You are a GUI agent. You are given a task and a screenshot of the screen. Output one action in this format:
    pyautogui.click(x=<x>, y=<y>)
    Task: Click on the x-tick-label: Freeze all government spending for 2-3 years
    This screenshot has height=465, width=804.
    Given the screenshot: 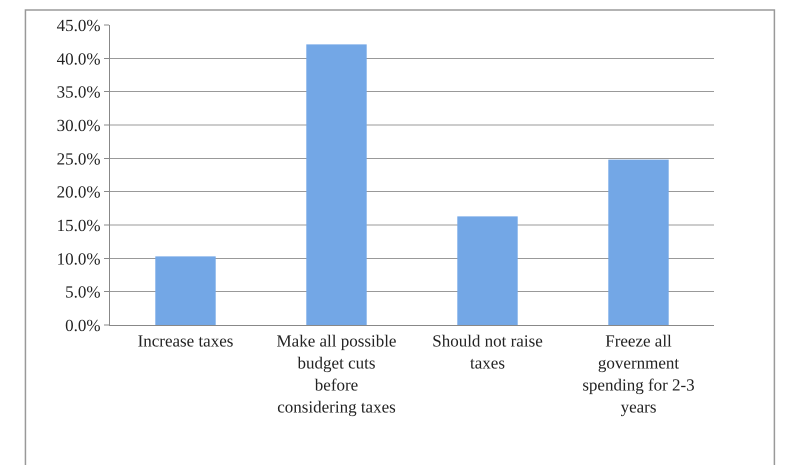 What is the action you would take?
    pyautogui.click(x=638, y=374)
    